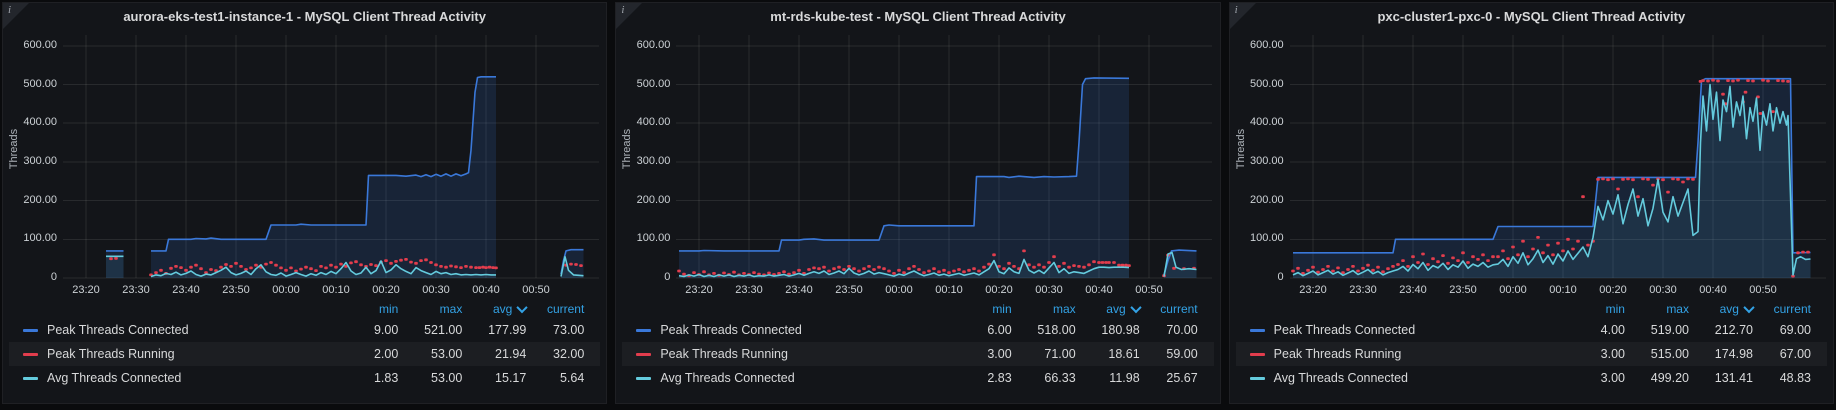  What do you see at coordinates (443, 330) in the screenshot?
I see `legend-max-value: 521.00` at bounding box center [443, 330].